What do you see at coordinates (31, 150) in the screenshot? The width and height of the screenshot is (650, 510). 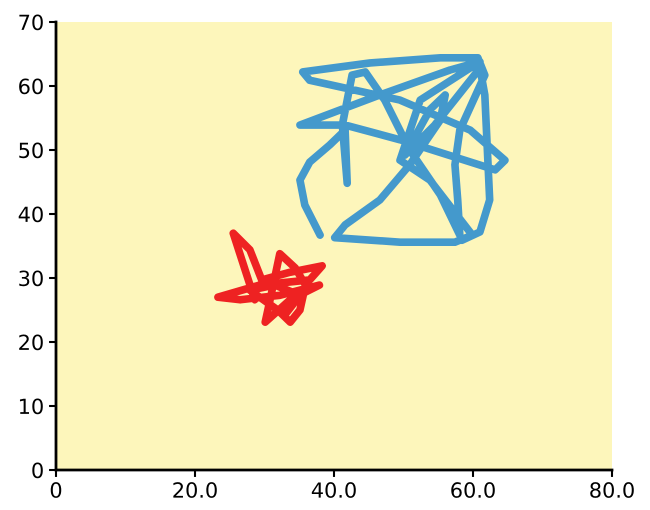 I see `y-tick-label: 50` at bounding box center [31, 150].